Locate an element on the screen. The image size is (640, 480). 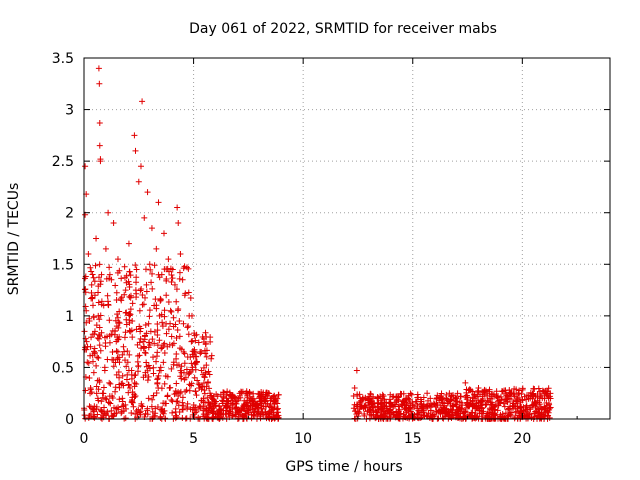
y-tick-label: 2 is located at coordinates (69, 214).